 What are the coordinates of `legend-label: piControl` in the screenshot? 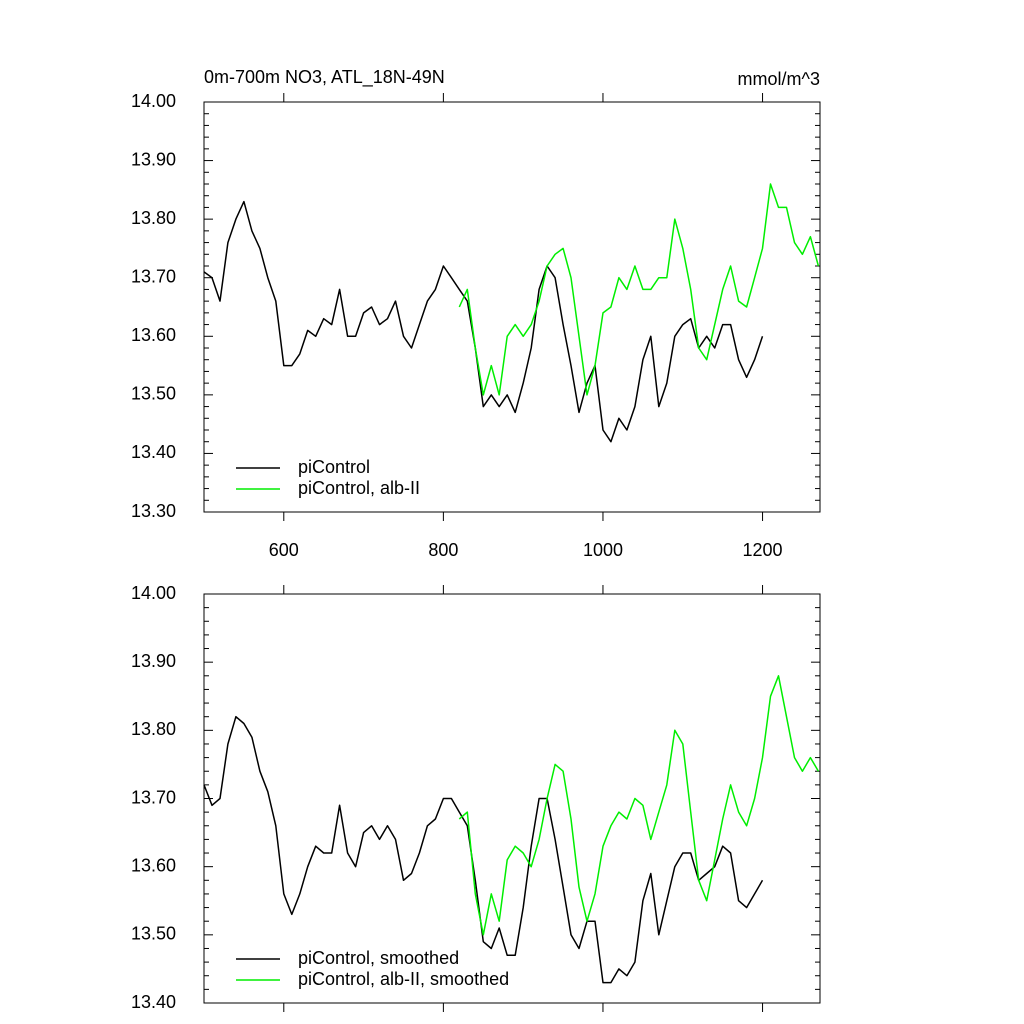 It's located at (334, 467).